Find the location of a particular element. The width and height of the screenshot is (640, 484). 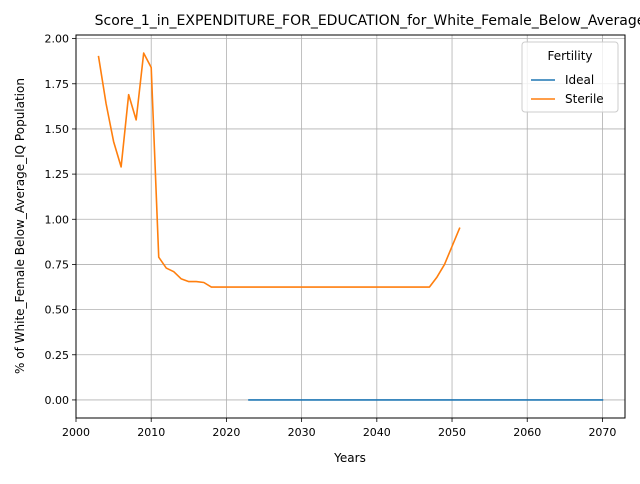

x-axis-label: Years is located at coordinates (349, 458).